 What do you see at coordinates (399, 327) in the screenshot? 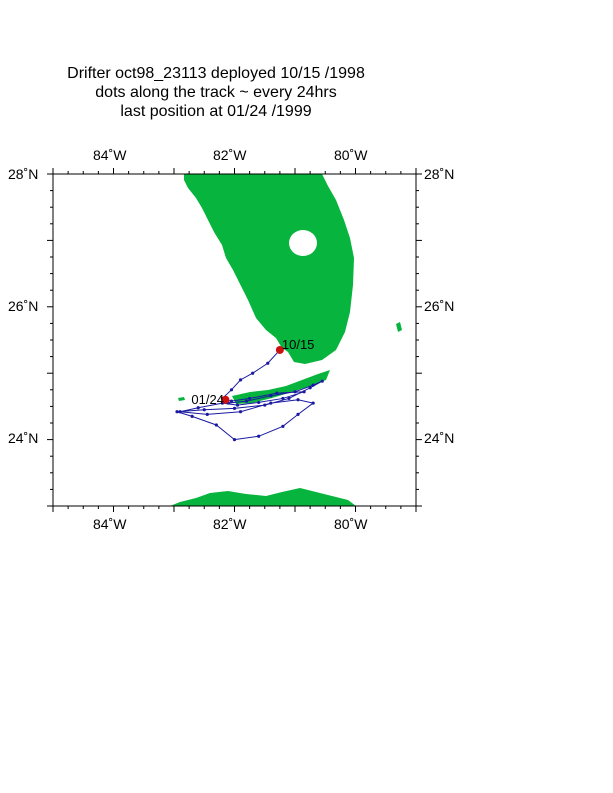
I see `bahamas-islet` at bounding box center [399, 327].